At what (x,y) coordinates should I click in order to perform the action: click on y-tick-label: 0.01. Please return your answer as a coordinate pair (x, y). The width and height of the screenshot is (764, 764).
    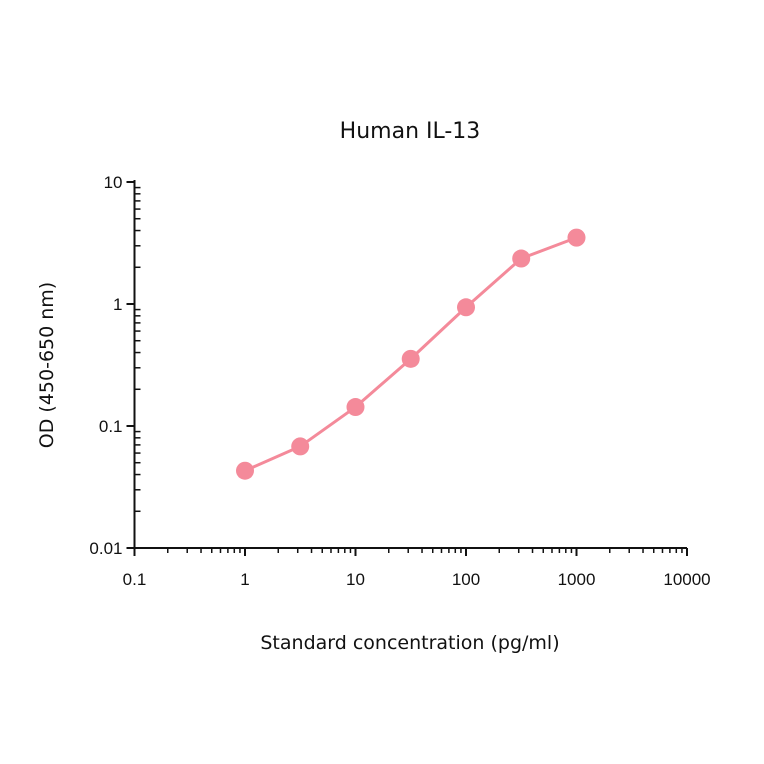
    Looking at the image, I should click on (105, 548).